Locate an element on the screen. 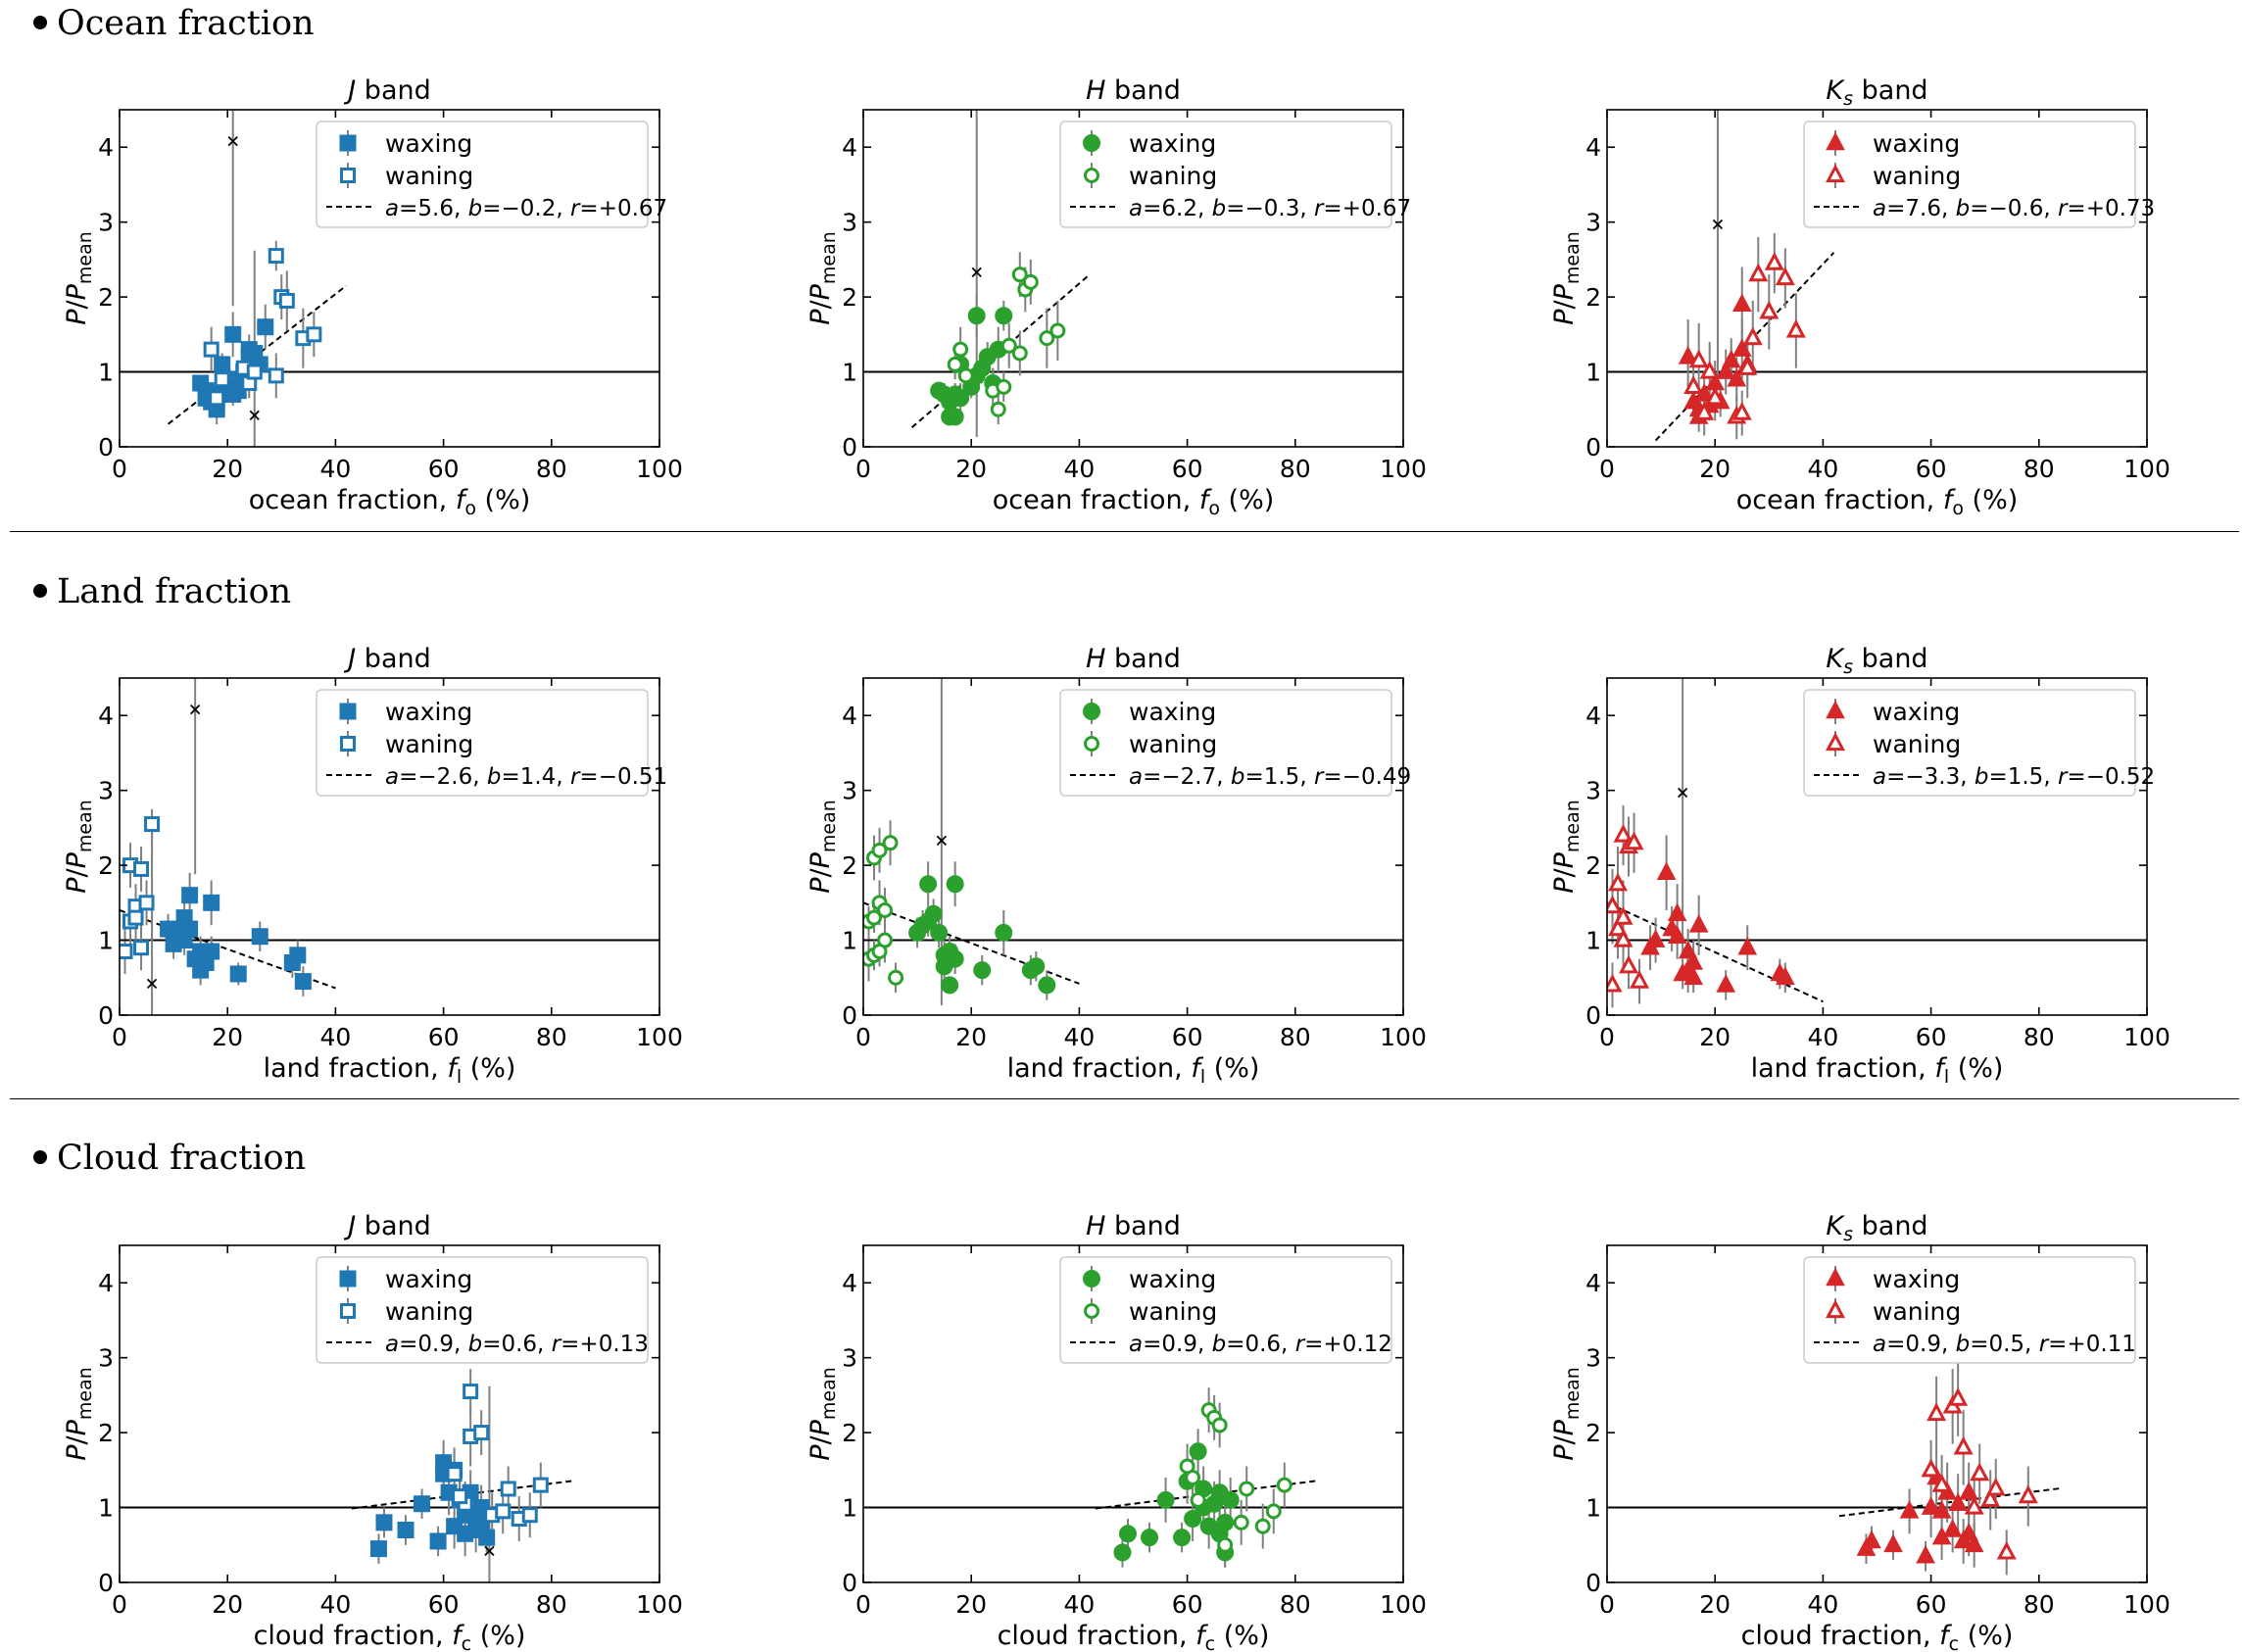 The image size is (2243, 1652). legend-waning-marker is located at coordinates (1835, 174).